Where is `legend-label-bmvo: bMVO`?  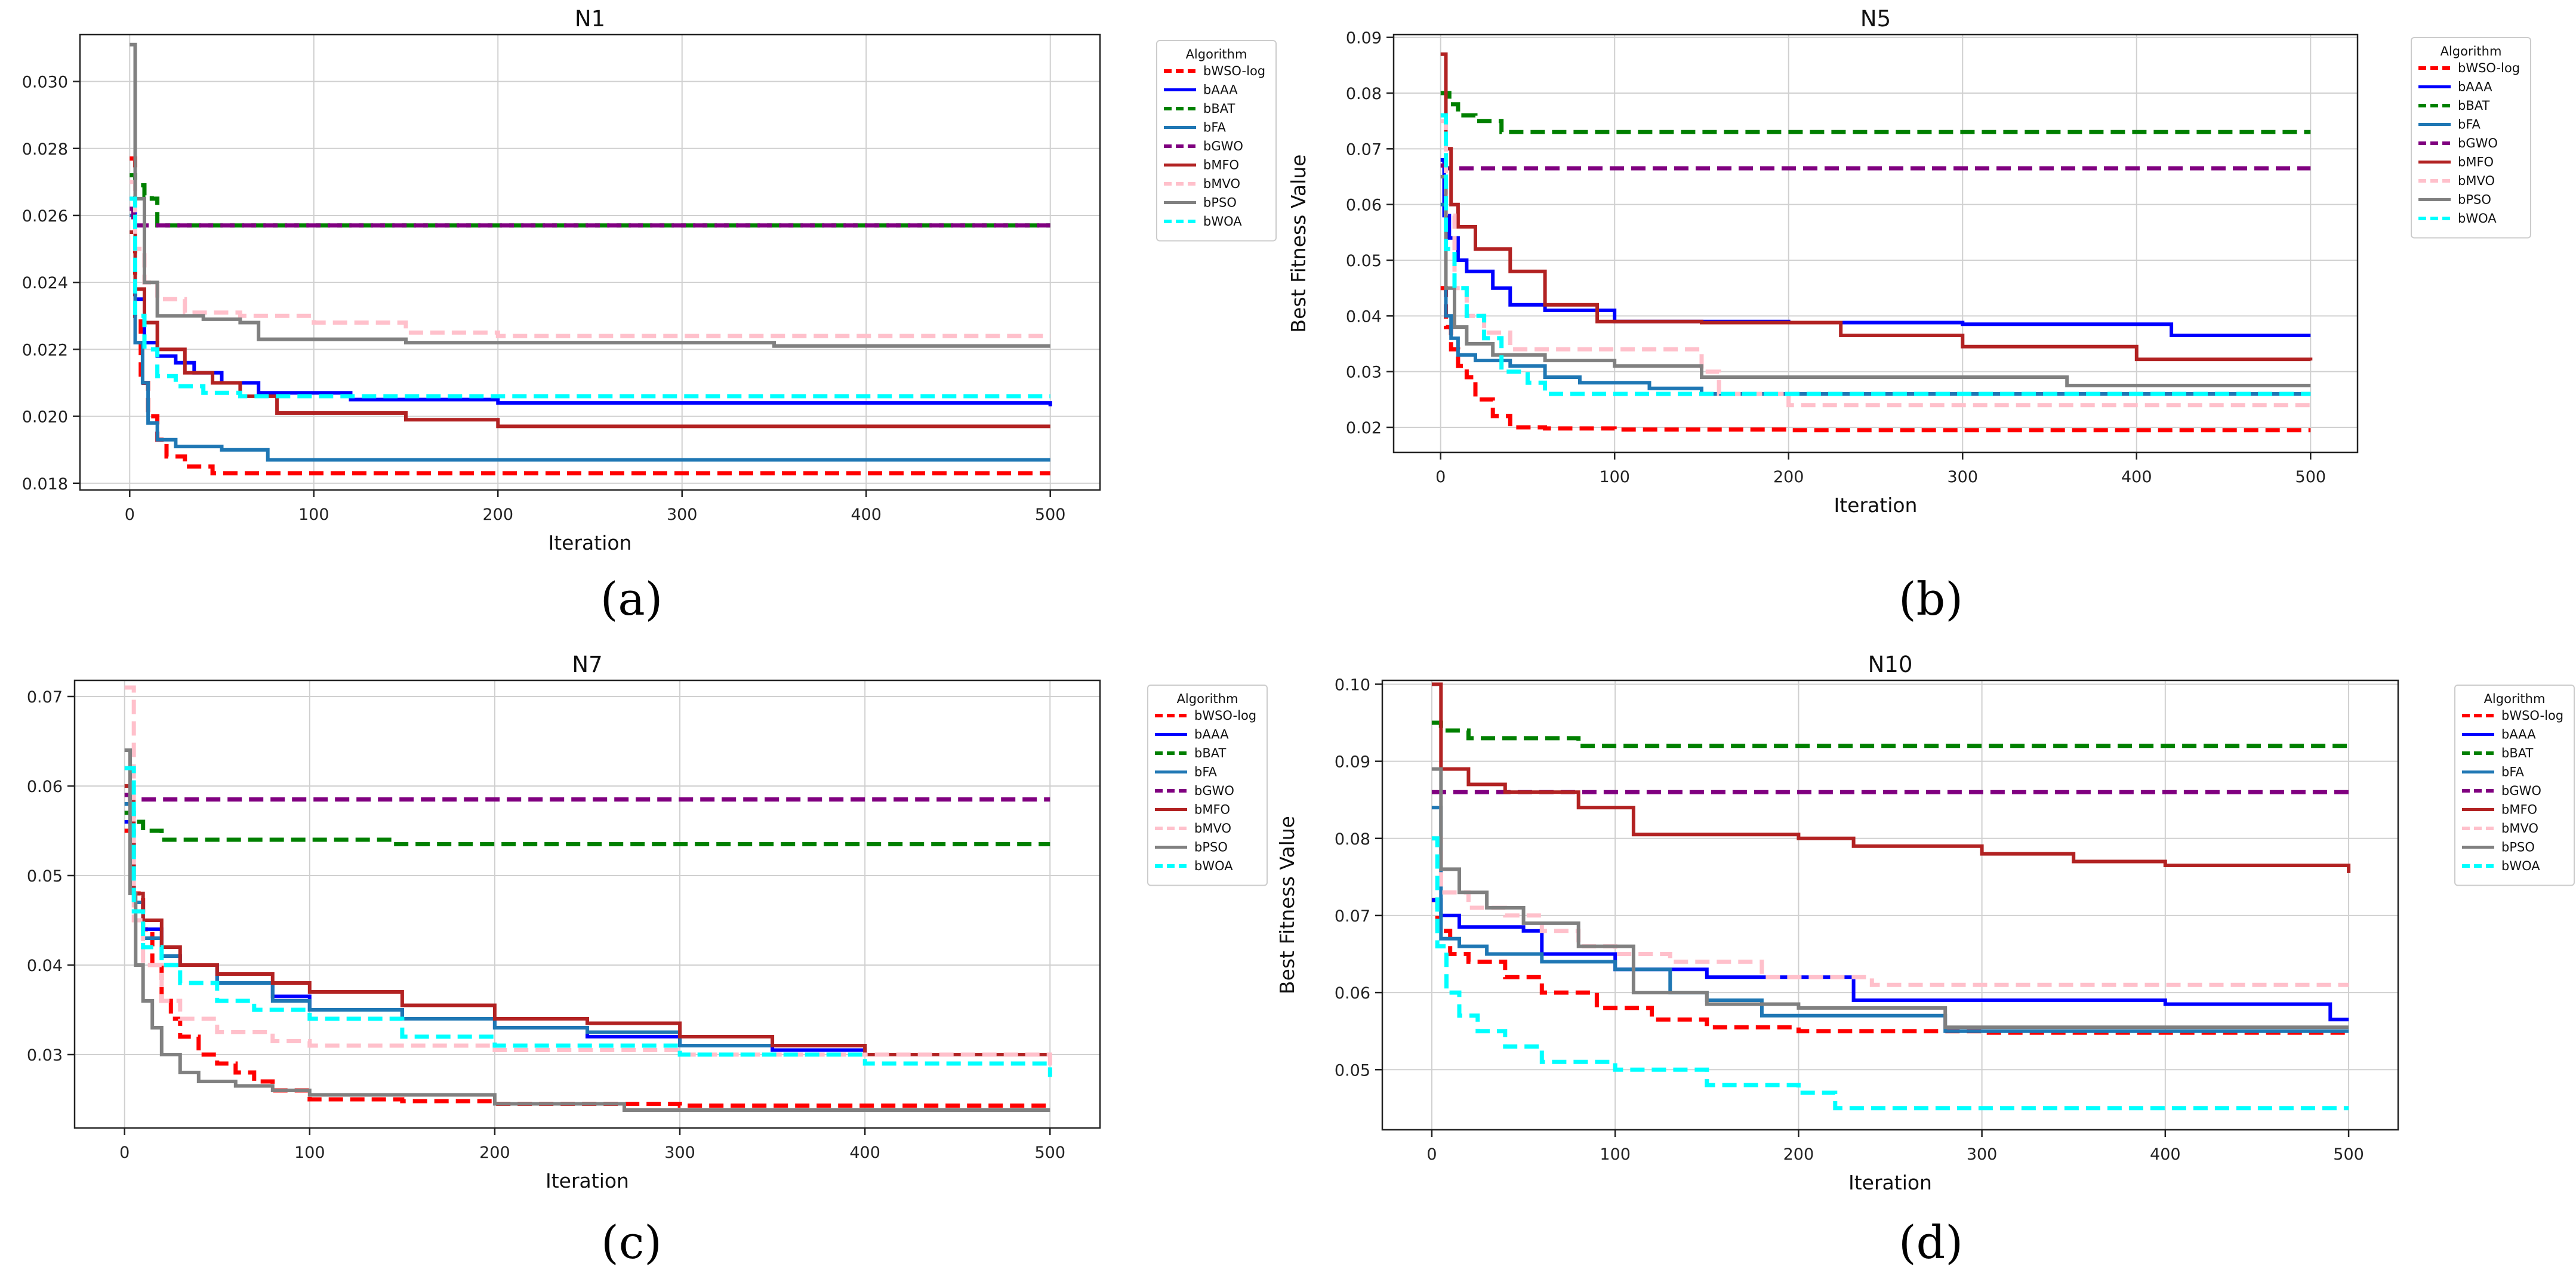 legend-label-bmvo: bMVO is located at coordinates (2519, 828).